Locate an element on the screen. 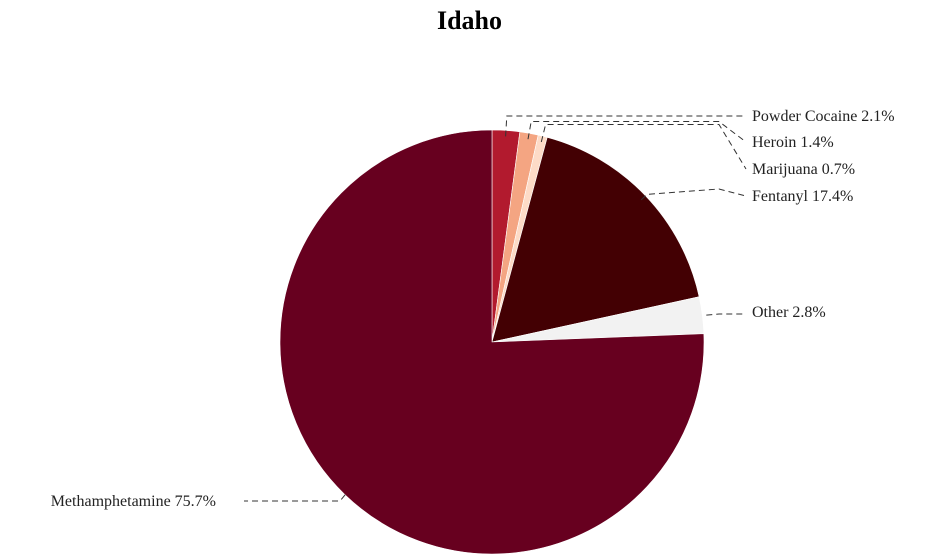 This screenshot has height=554, width=939. leader-line-methamphetamine is located at coordinates (295, 498).